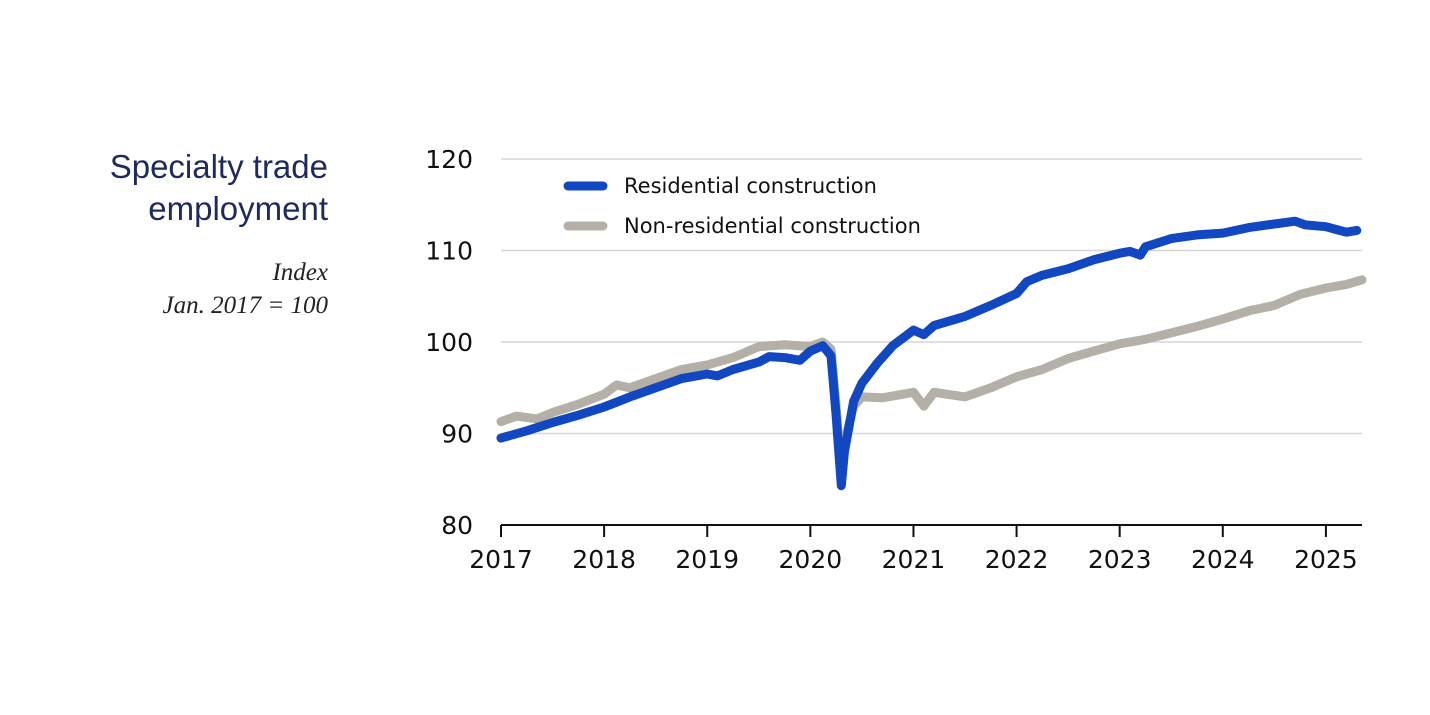 The height and width of the screenshot is (715, 1430). I want to click on y-tick-label-120: 120, so click(449, 159).